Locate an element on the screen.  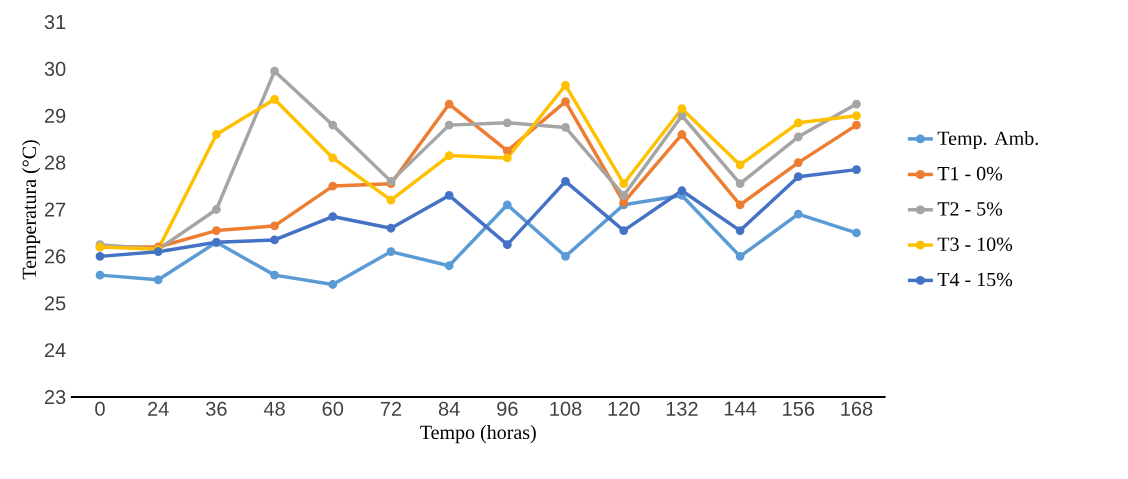
x-tick-label: 156 is located at coordinates (799, 408).